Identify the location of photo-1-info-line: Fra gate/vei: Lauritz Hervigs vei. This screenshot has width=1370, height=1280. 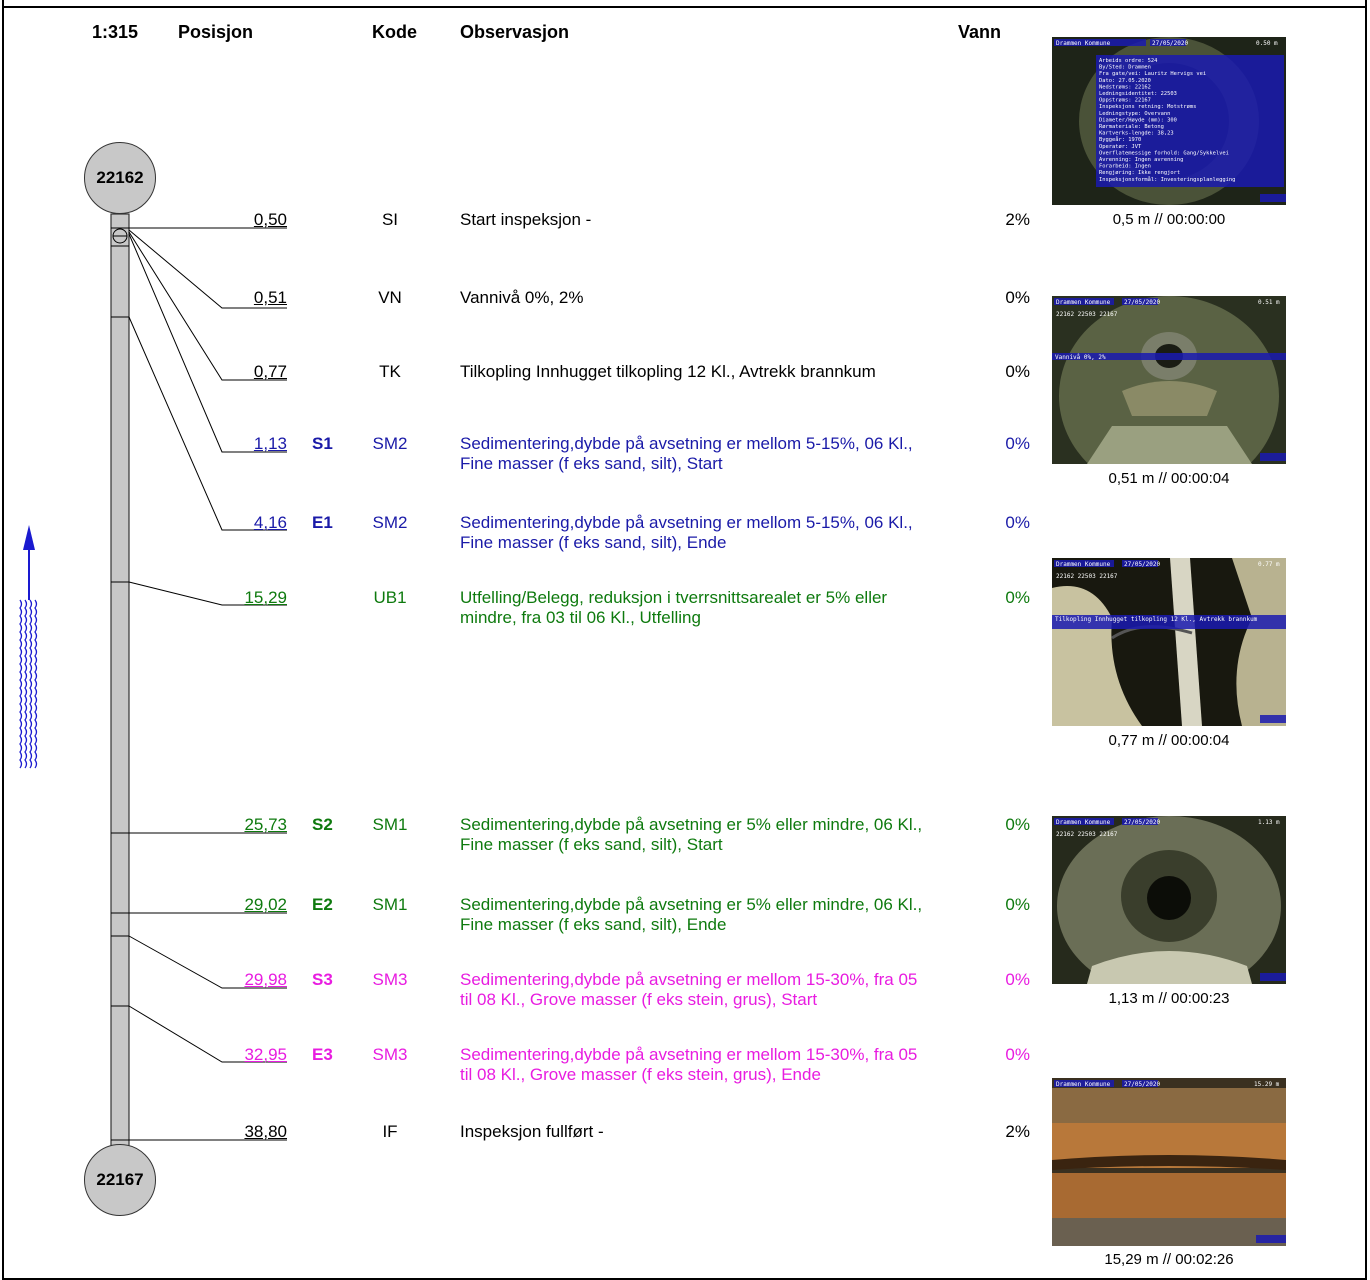
(1152, 74).